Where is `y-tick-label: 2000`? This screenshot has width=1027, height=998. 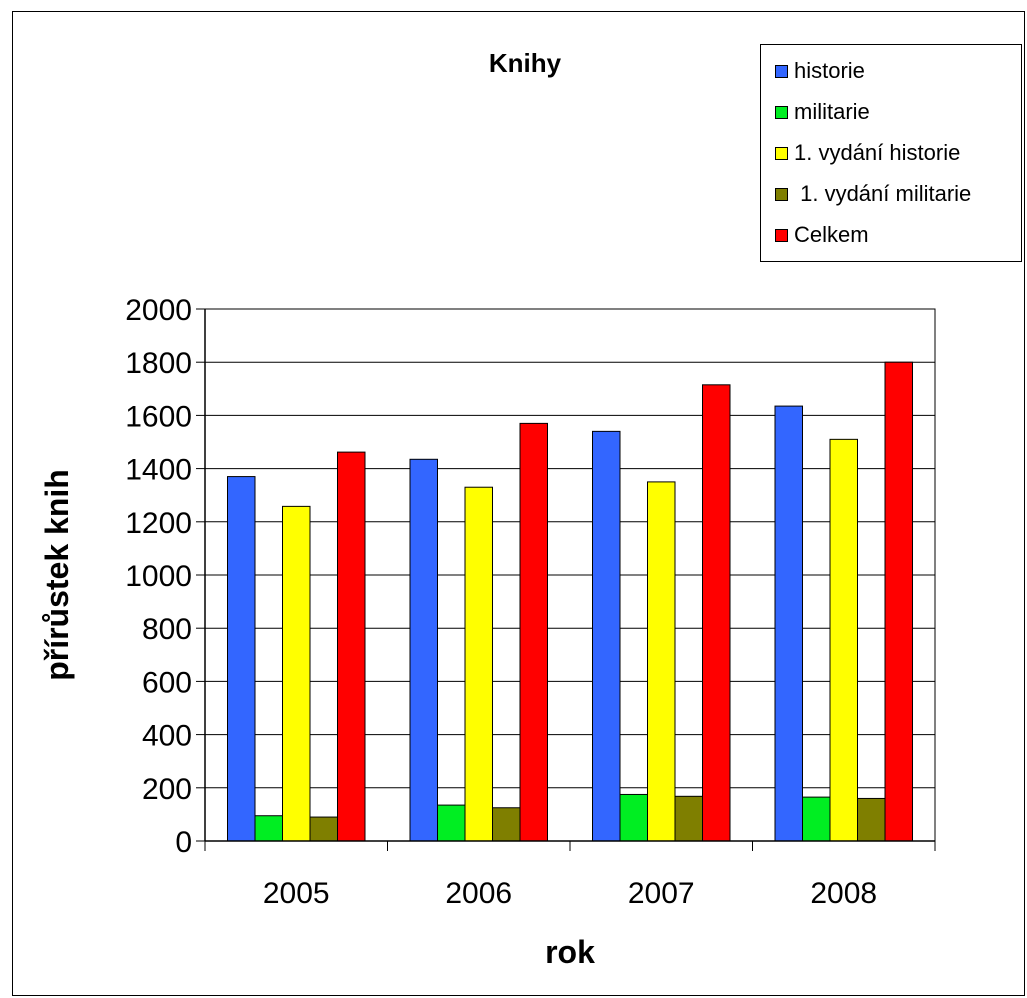 y-tick-label: 2000 is located at coordinates (158, 310).